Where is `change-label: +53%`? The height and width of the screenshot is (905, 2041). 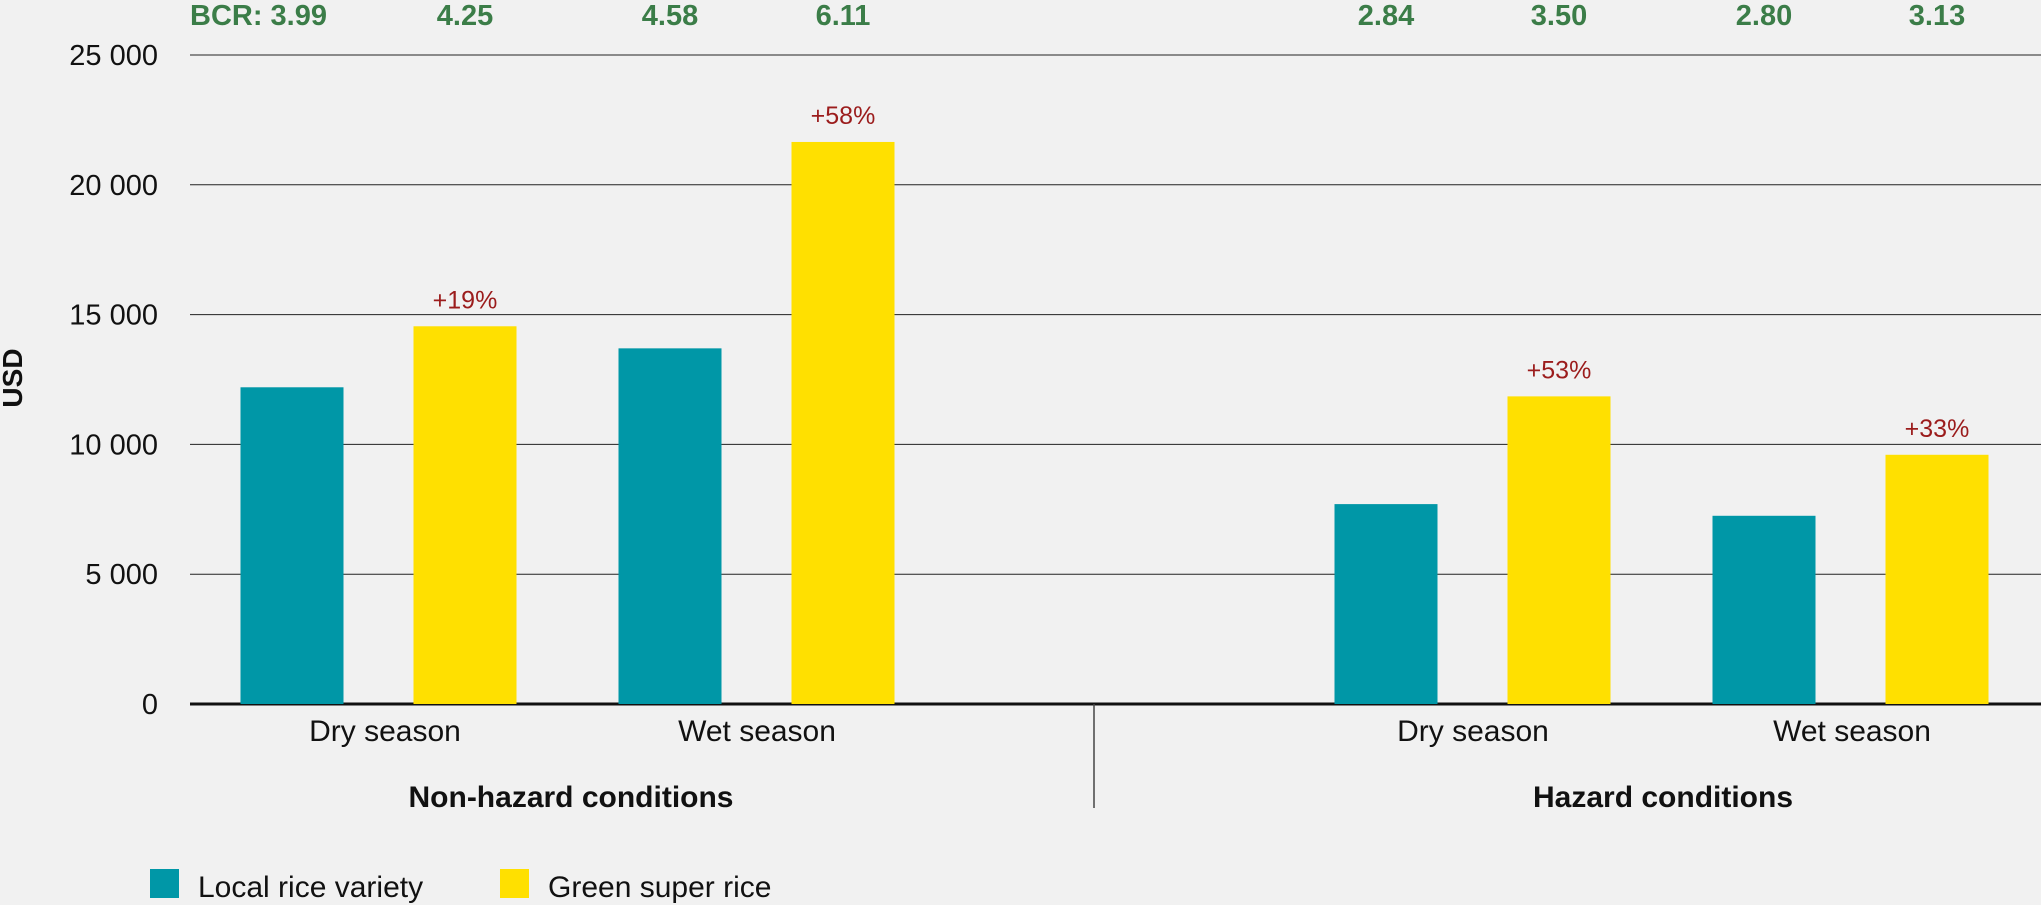 change-label: +53% is located at coordinates (1559, 370).